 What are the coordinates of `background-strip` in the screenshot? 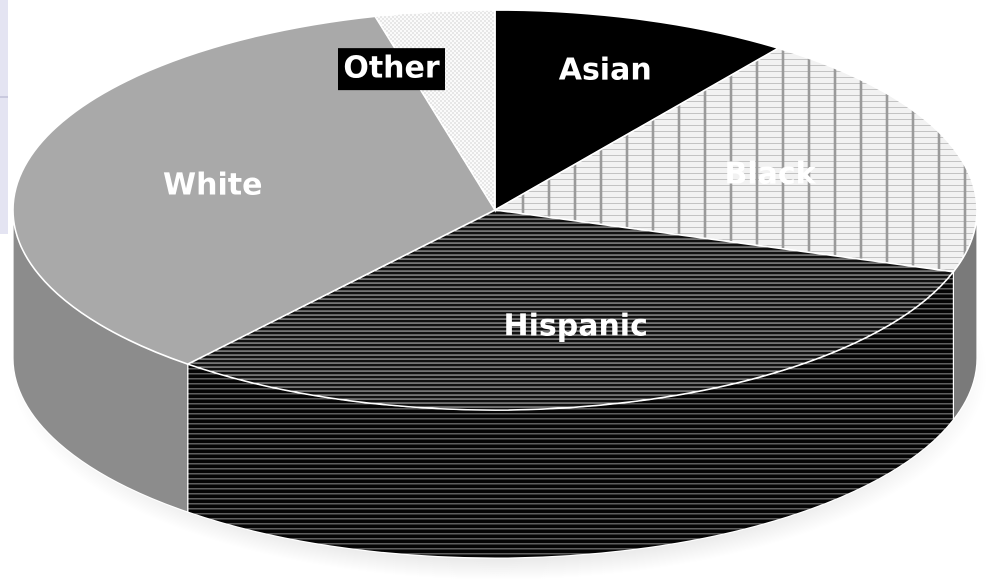 It's located at (4, 117).